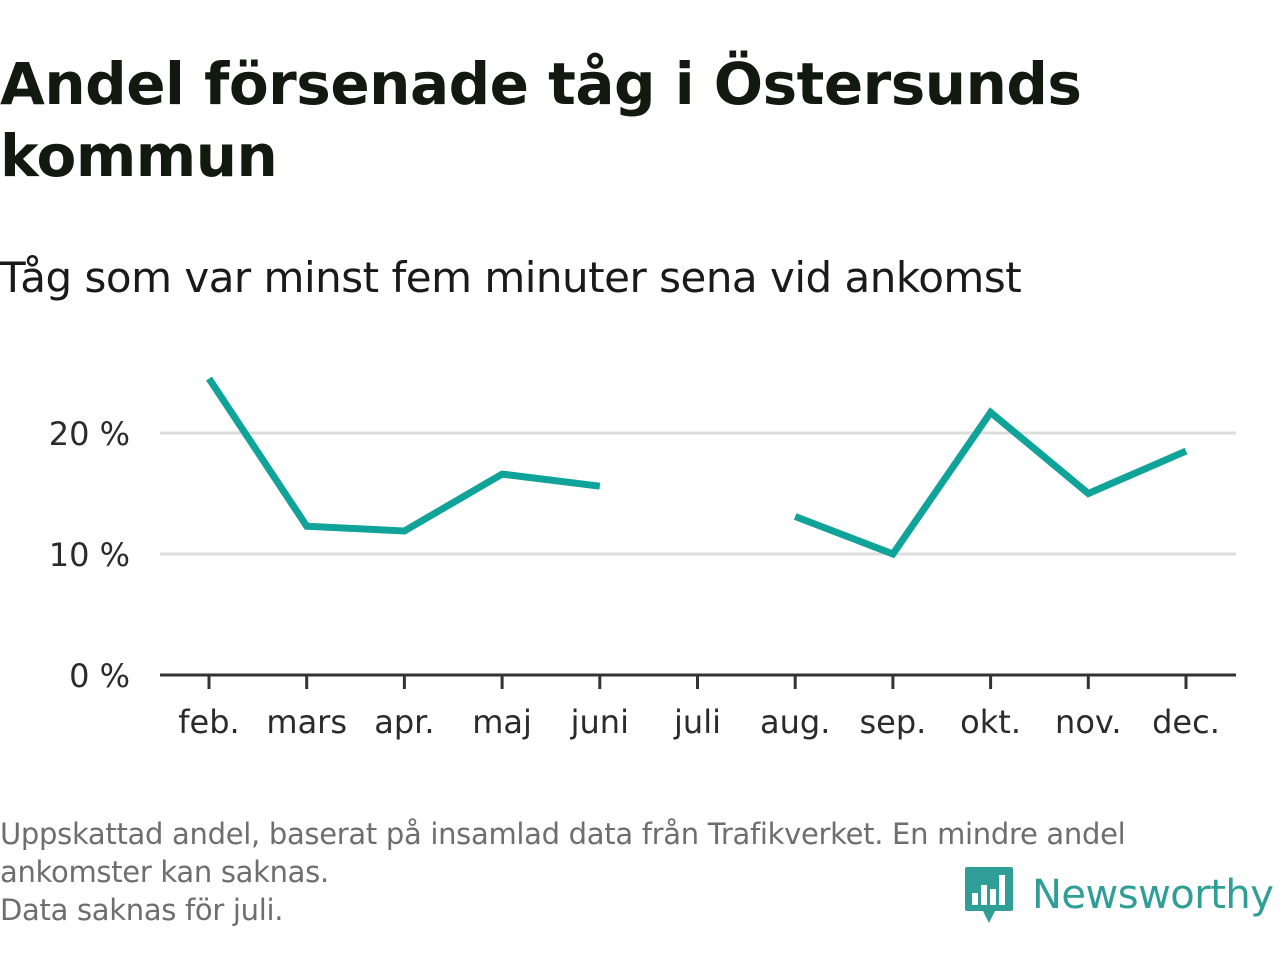 This screenshot has height=960, width=1280. What do you see at coordinates (142, 910) in the screenshot?
I see `missing-data-note: Data saknas för juli.` at bounding box center [142, 910].